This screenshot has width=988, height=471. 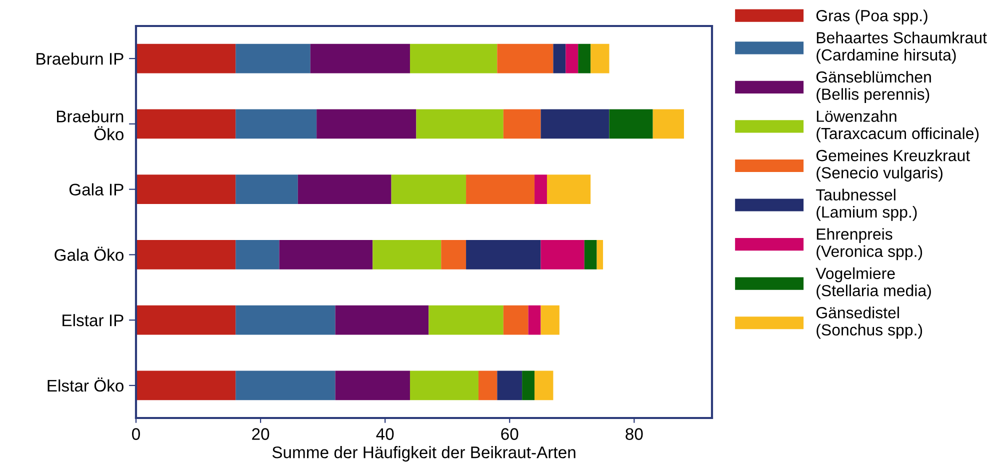 What do you see at coordinates (873, 87) in the screenshot?
I see `legend-label: Gänseblümchen (Bellis perennis)` at bounding box center [873, 87].